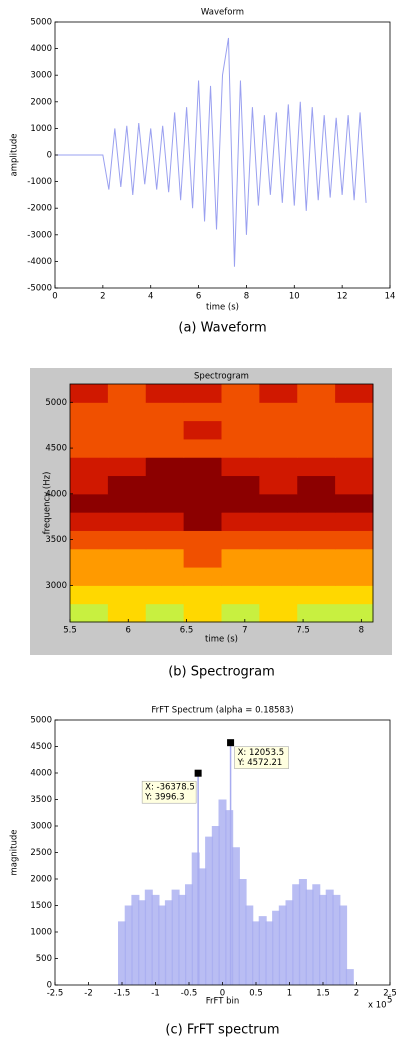 The width and height of the screenshot is (400, 1045). Describe the element at coordinates (39, 235) in the screenshot. I see `y-tick-label: -3000` at that location.